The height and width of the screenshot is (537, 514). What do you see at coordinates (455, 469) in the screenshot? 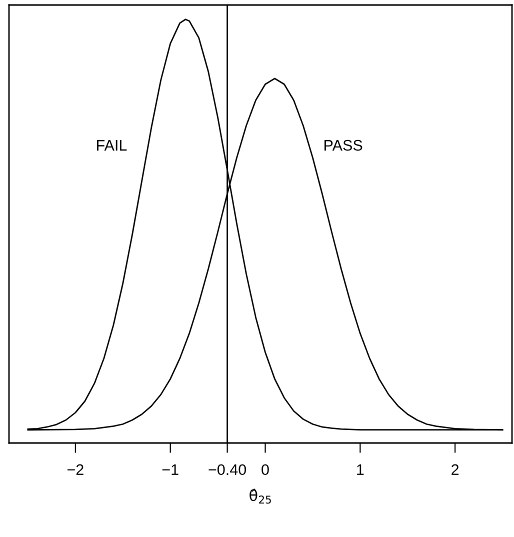
I see `x-tick-label: 2` at bounding box center [455, 469].